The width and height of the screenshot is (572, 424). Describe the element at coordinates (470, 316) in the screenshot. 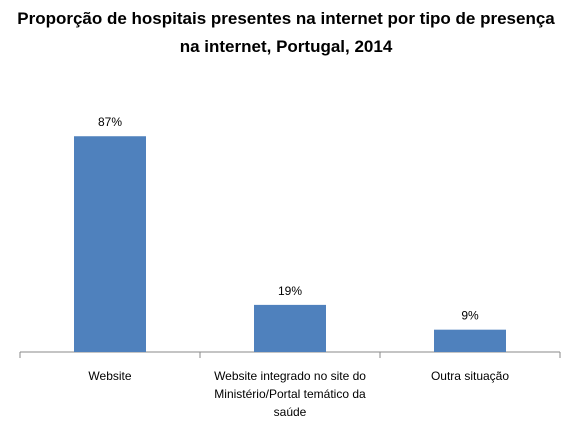

I see `value-label: 9%` at that location.